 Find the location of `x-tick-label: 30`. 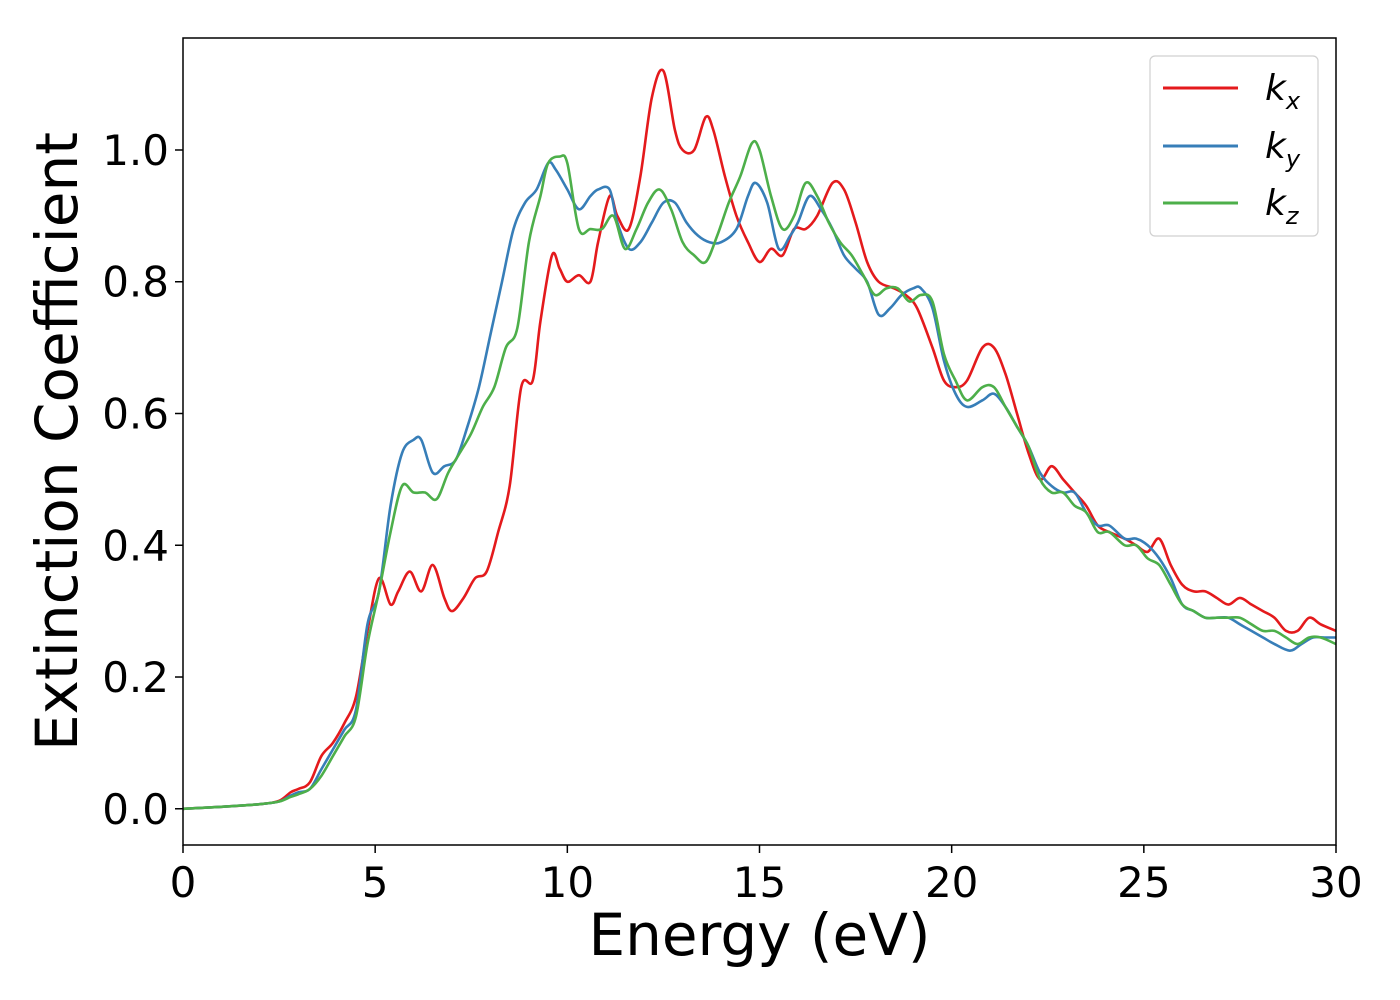

x-tick-label: 30 is located at coordinates (1335, 882).